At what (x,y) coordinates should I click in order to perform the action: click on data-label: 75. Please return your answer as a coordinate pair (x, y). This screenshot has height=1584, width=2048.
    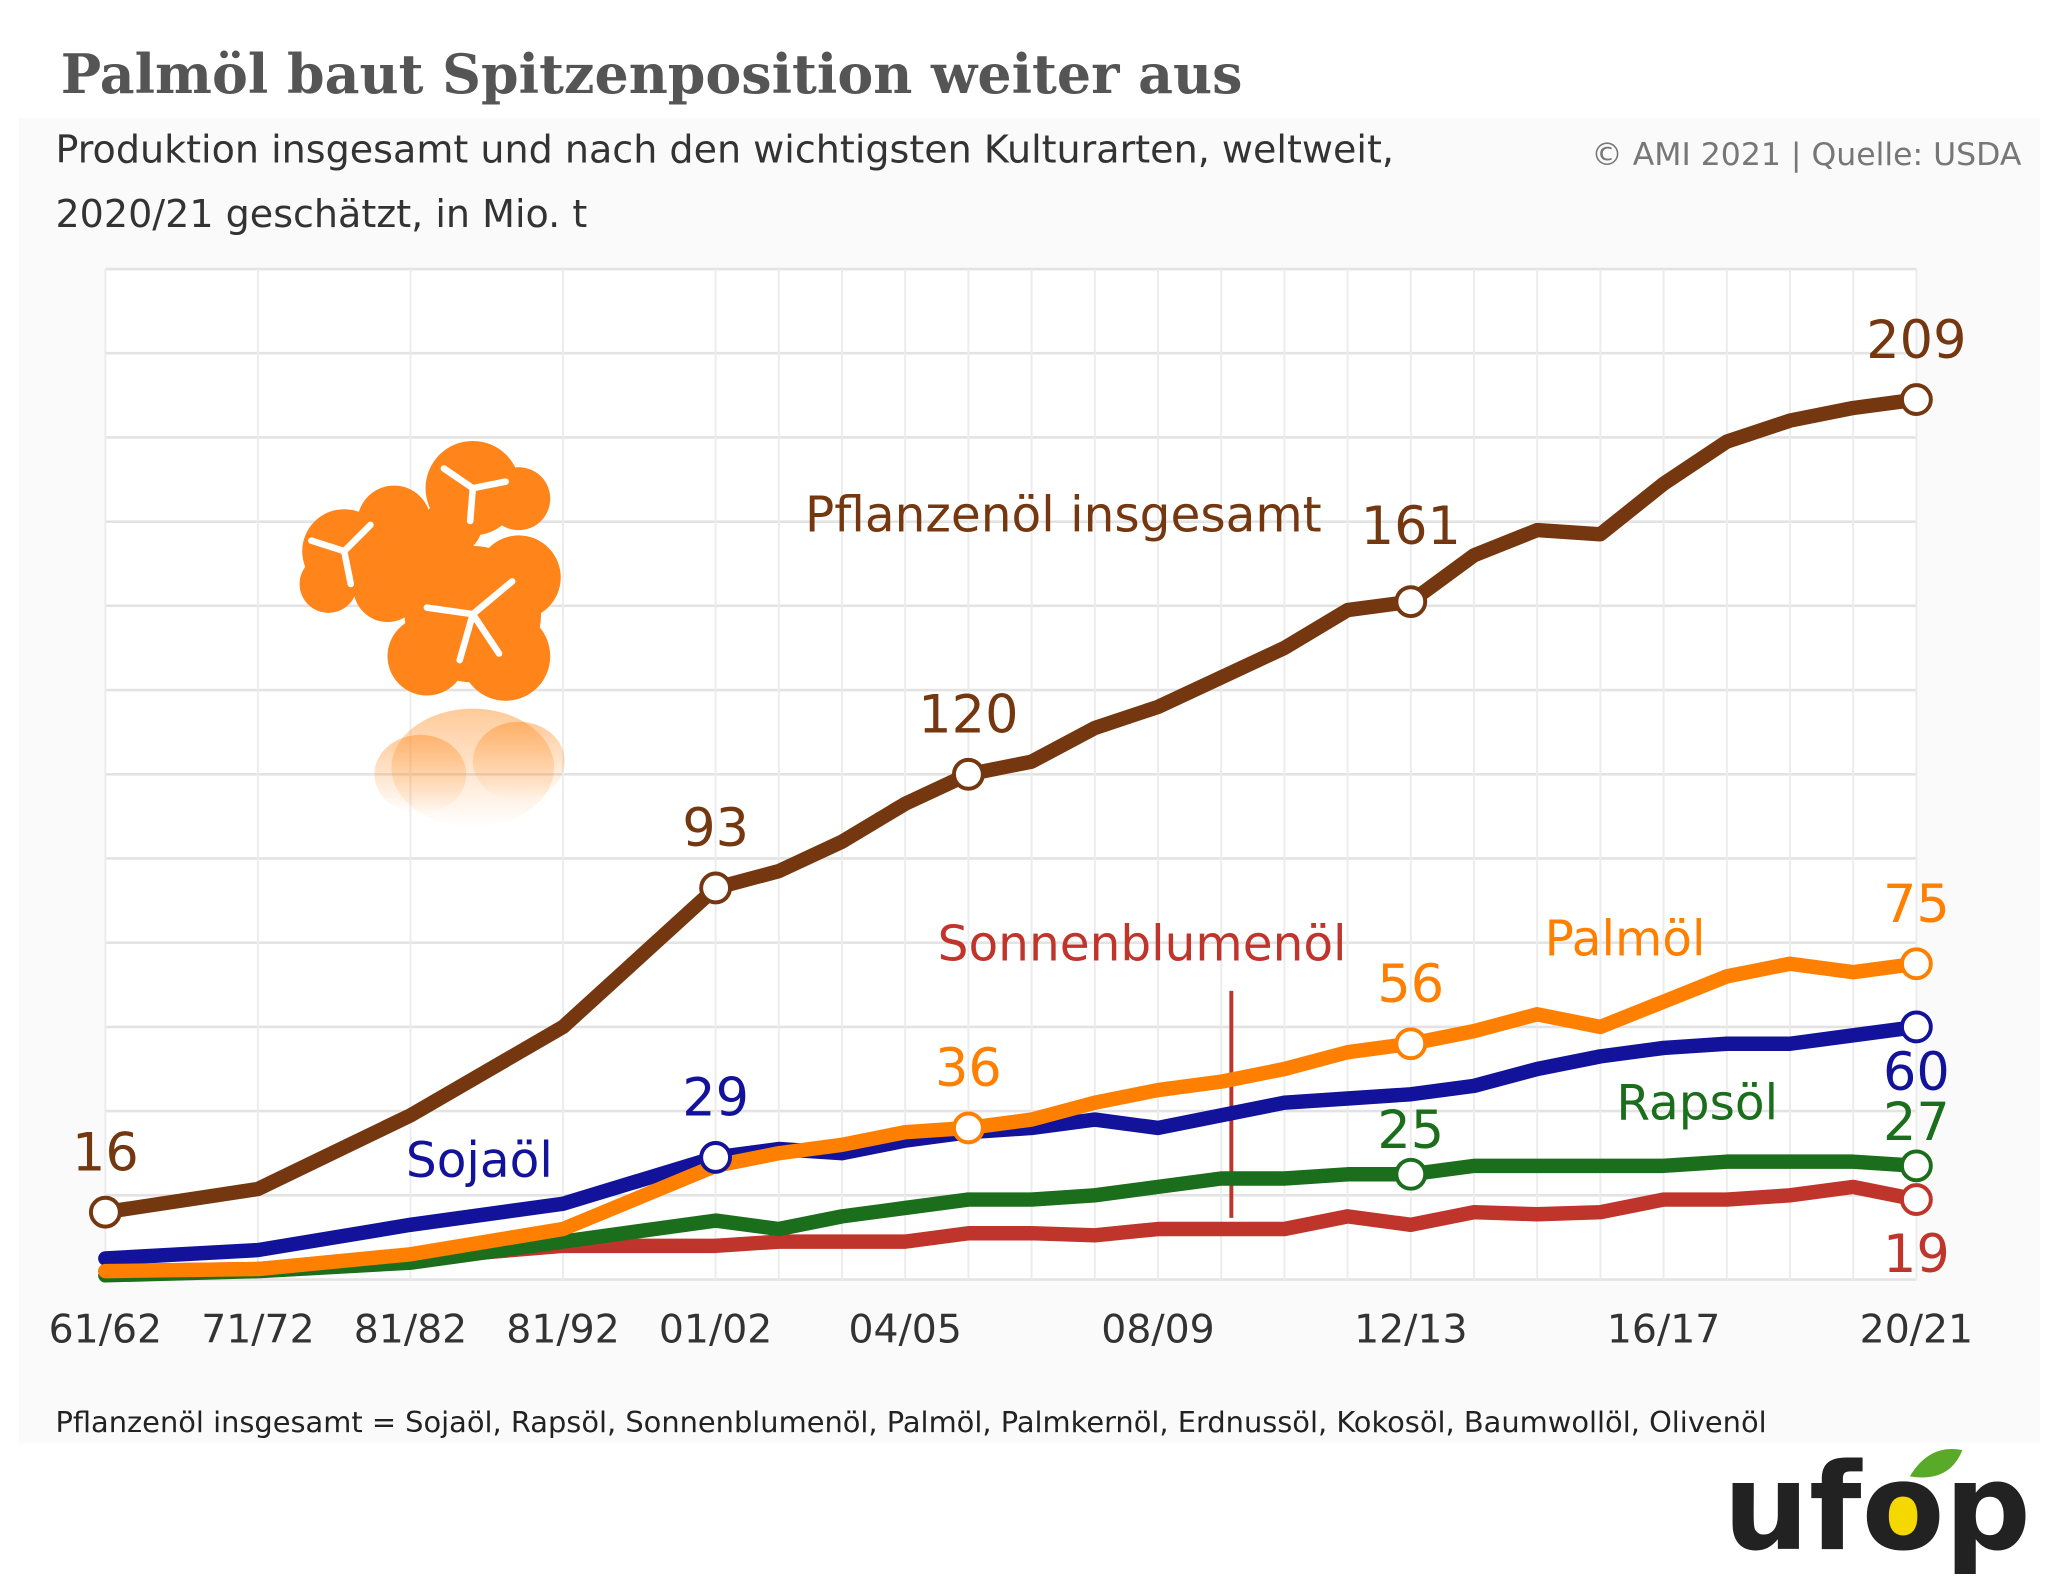
    Looking at the image, I should click on (1916, 904).